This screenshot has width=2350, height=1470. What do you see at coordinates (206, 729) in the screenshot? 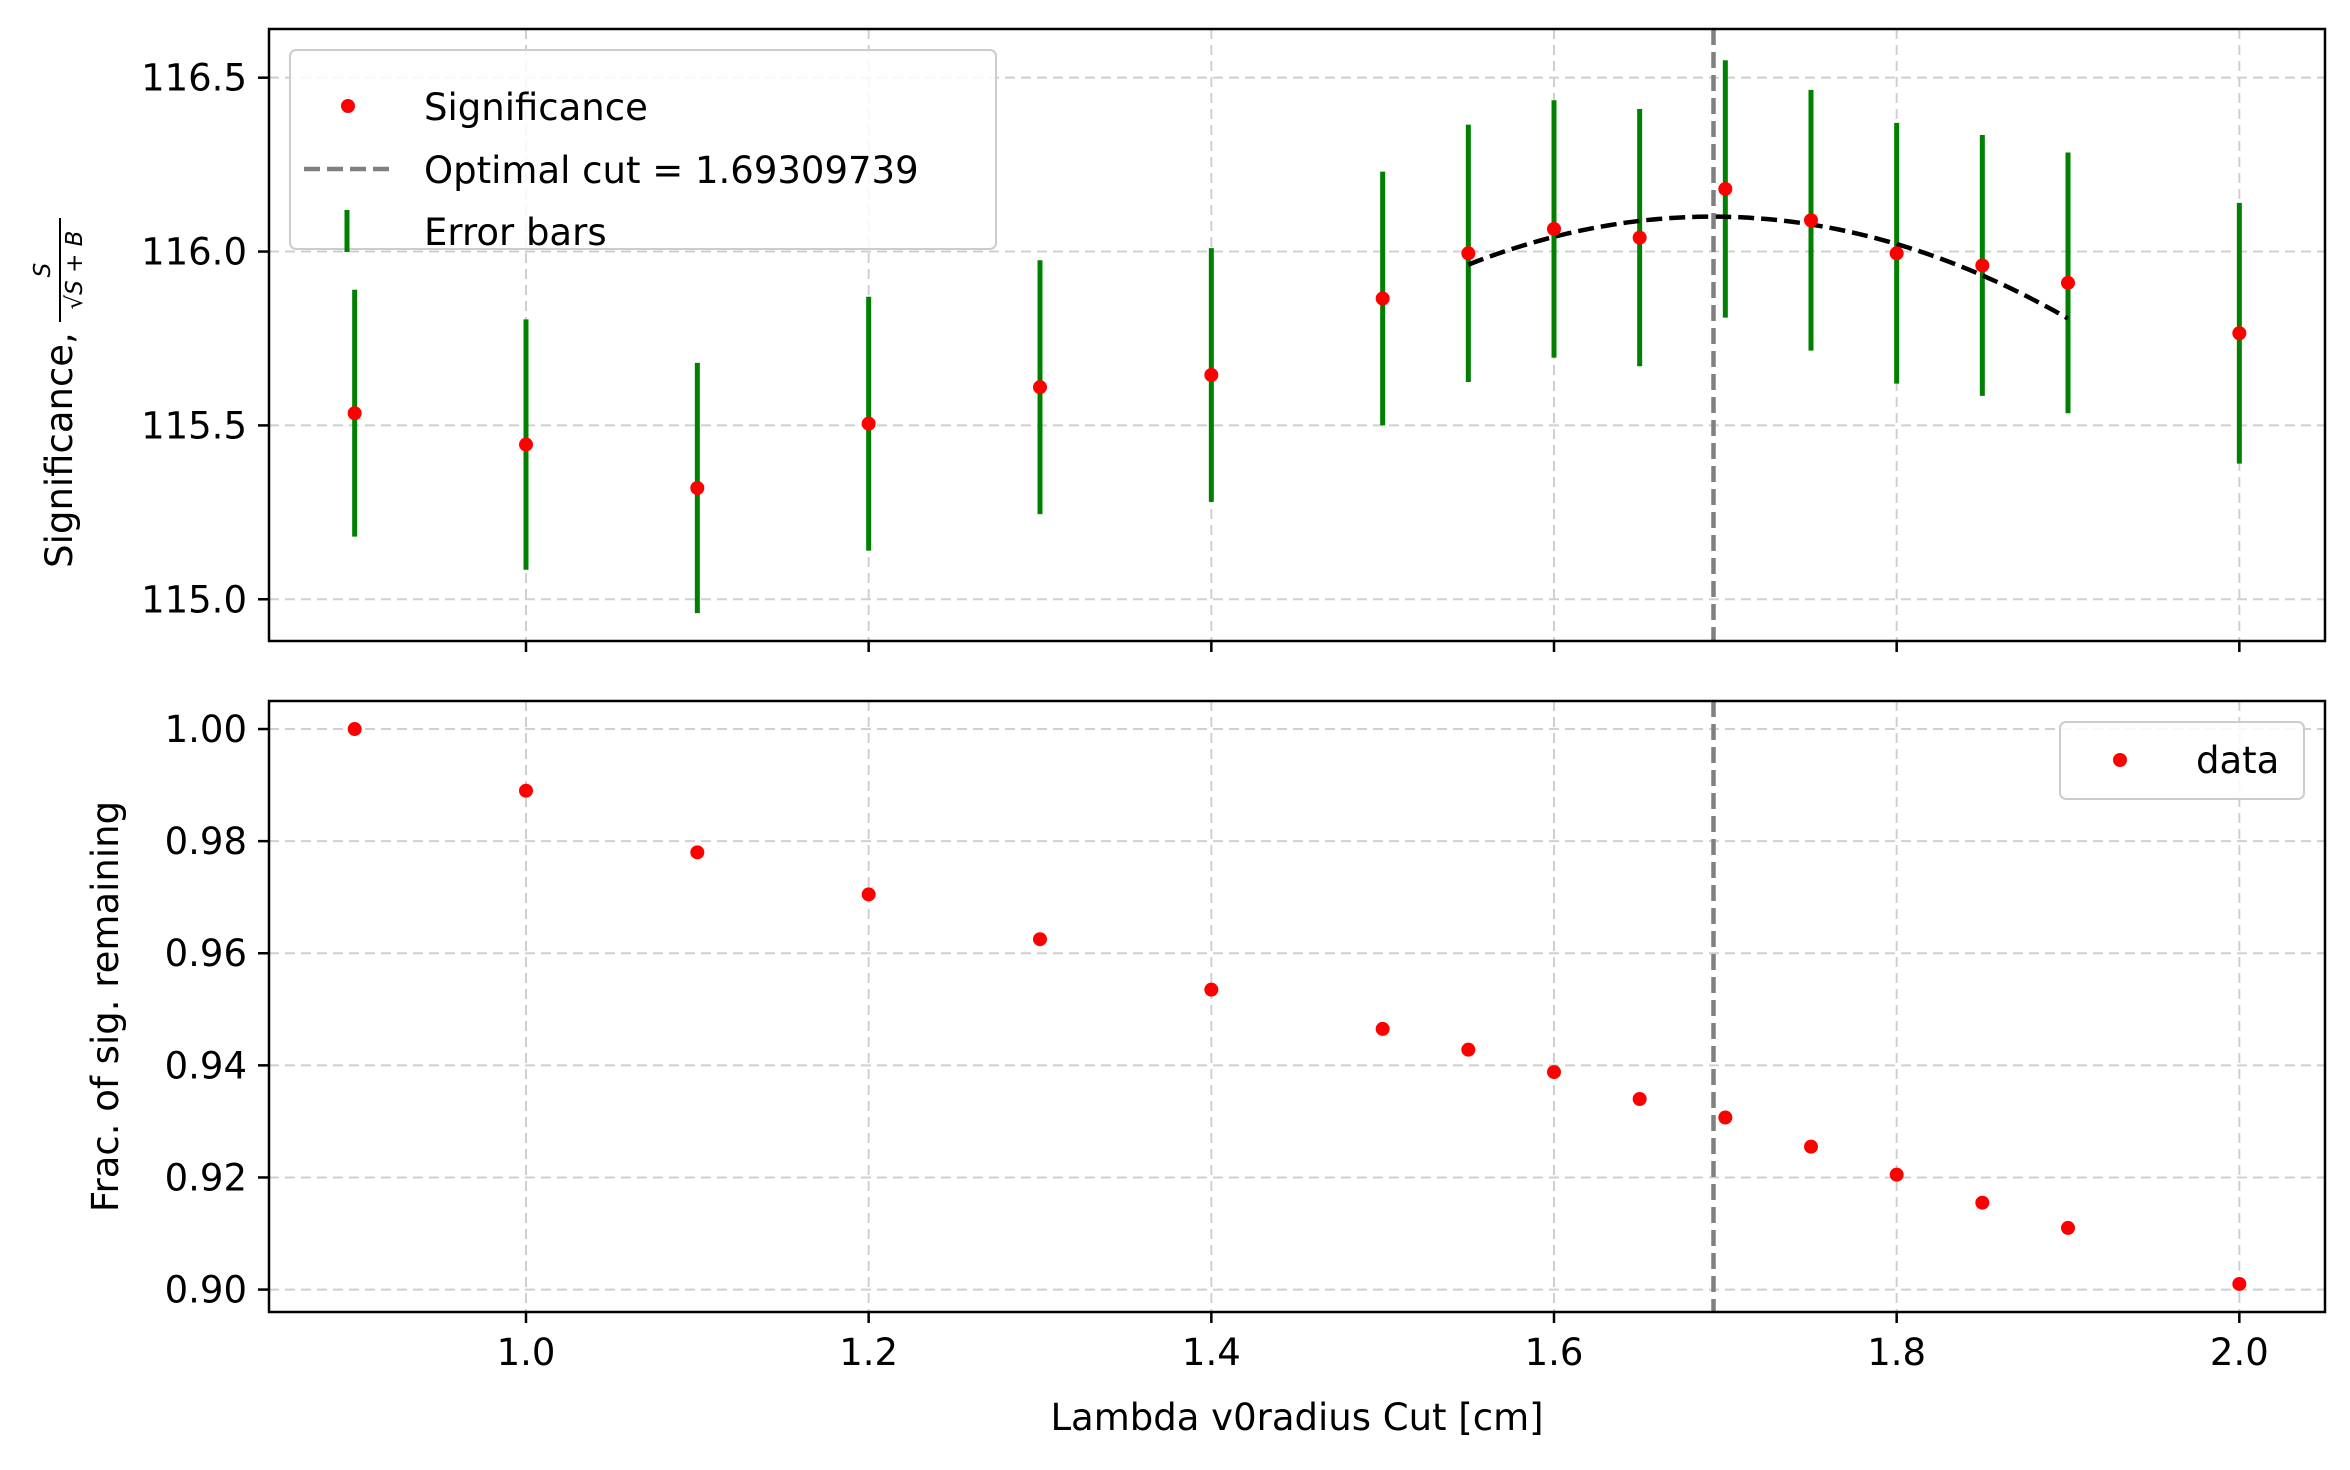
I see `y-tick-label: 1.00` at bounding box center [206, 729].